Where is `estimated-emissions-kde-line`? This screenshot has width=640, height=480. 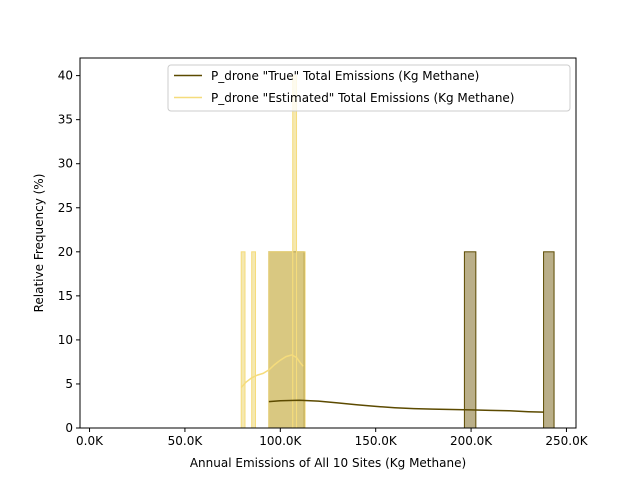
estimated-emissions-kde-line is located at coordinates (272, 371).